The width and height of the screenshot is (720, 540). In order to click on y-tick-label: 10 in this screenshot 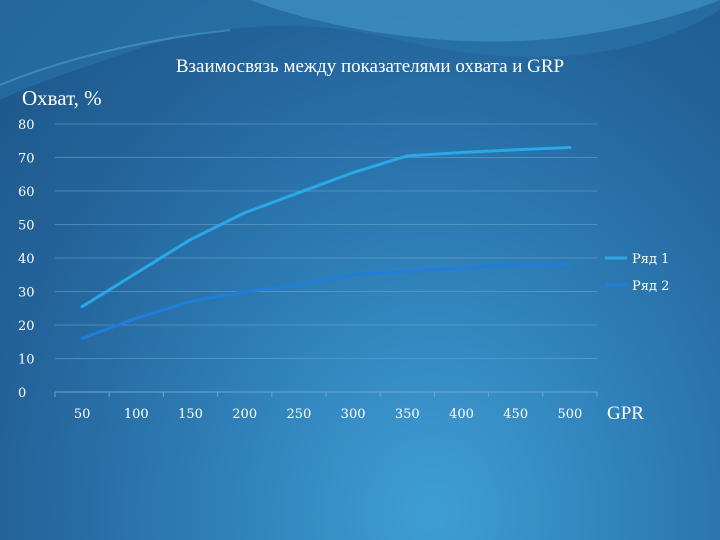, I will do `click(26, 360)`.